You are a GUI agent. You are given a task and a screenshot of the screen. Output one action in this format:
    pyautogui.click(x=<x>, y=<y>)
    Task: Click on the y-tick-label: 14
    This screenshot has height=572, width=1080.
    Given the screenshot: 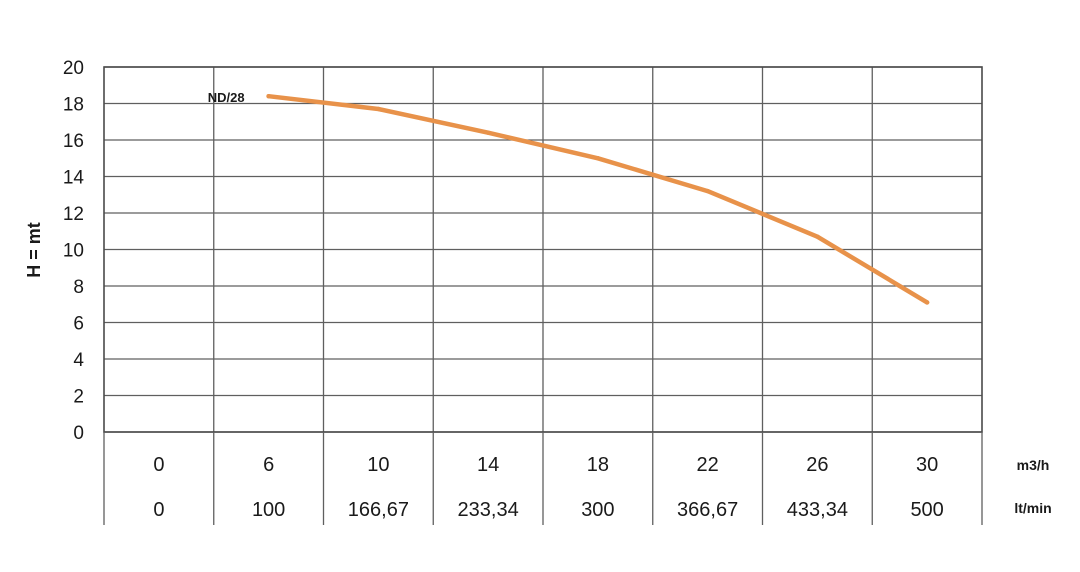 What is the action you would take?
    pyautogui.click(x=74, y=178)
    